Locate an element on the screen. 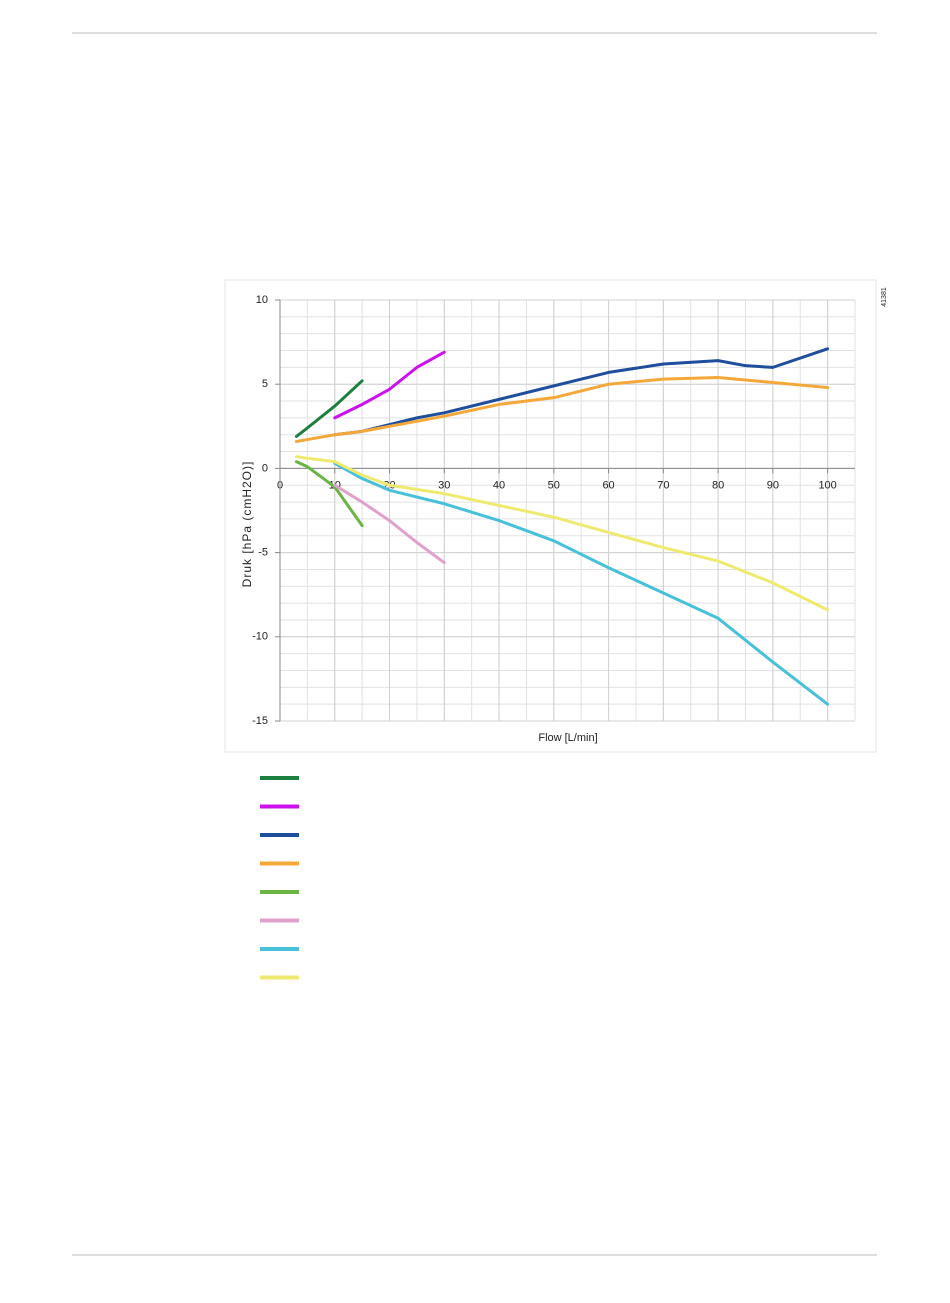 This screenshot has height=1303, width=950. y-axis-title: Druk [hPa (cmH2O)] is located at coordinates (247, 524).